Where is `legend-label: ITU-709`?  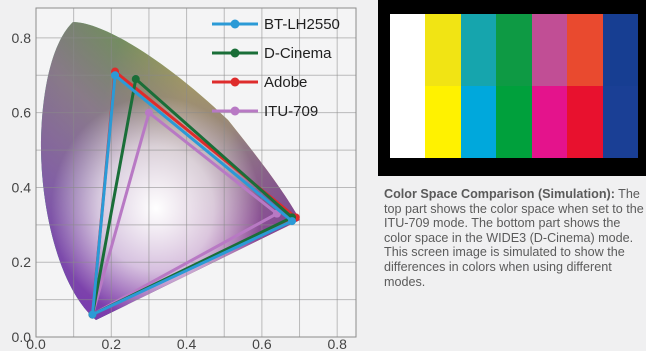 legend-label: ITU-709 is located at coordinates (291, 111).